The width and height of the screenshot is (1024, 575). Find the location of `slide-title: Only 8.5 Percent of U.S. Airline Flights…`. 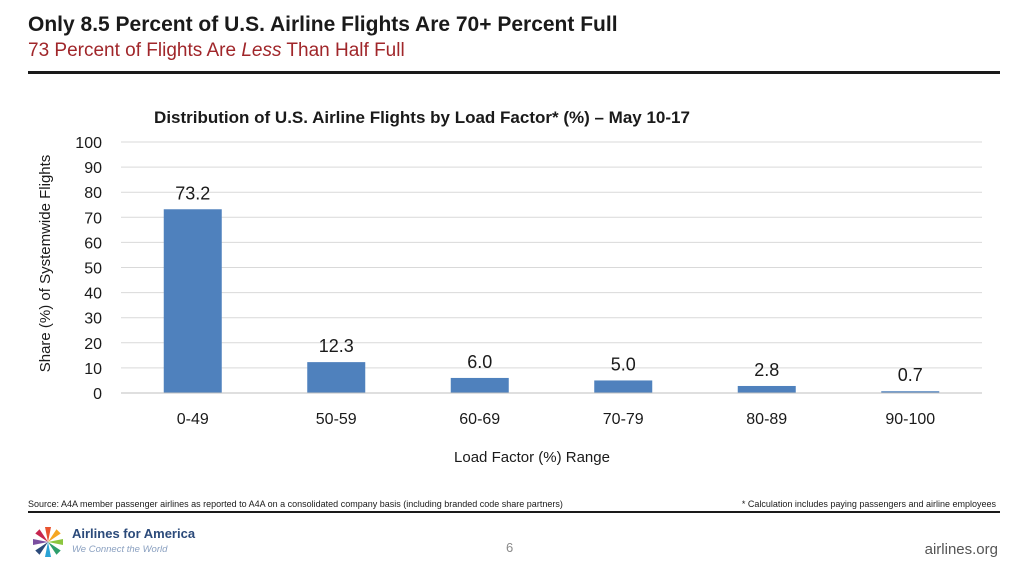

slide-title: Only 8.5 Percent of U.S. Airline Flights… is located at coordinates (323, 24).